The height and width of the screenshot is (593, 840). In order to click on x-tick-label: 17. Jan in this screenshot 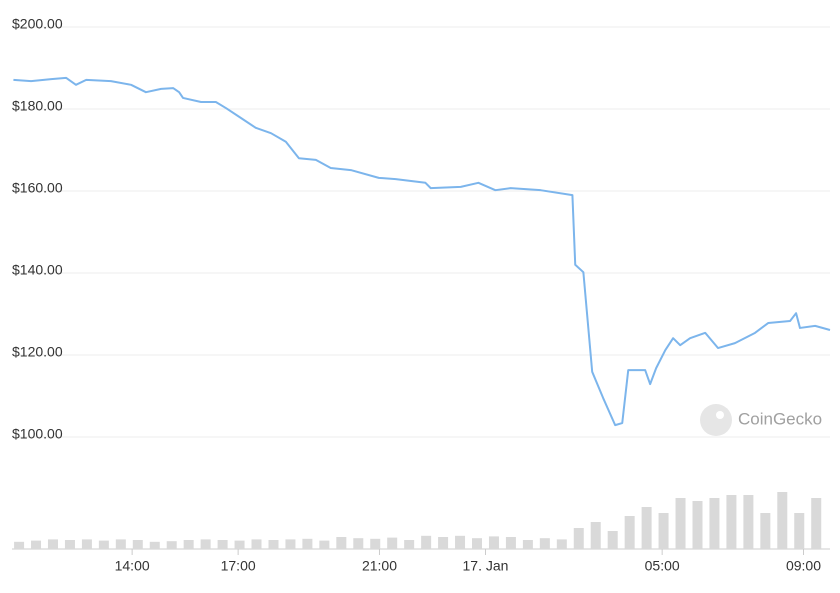, I will do `click(486, 566)`.